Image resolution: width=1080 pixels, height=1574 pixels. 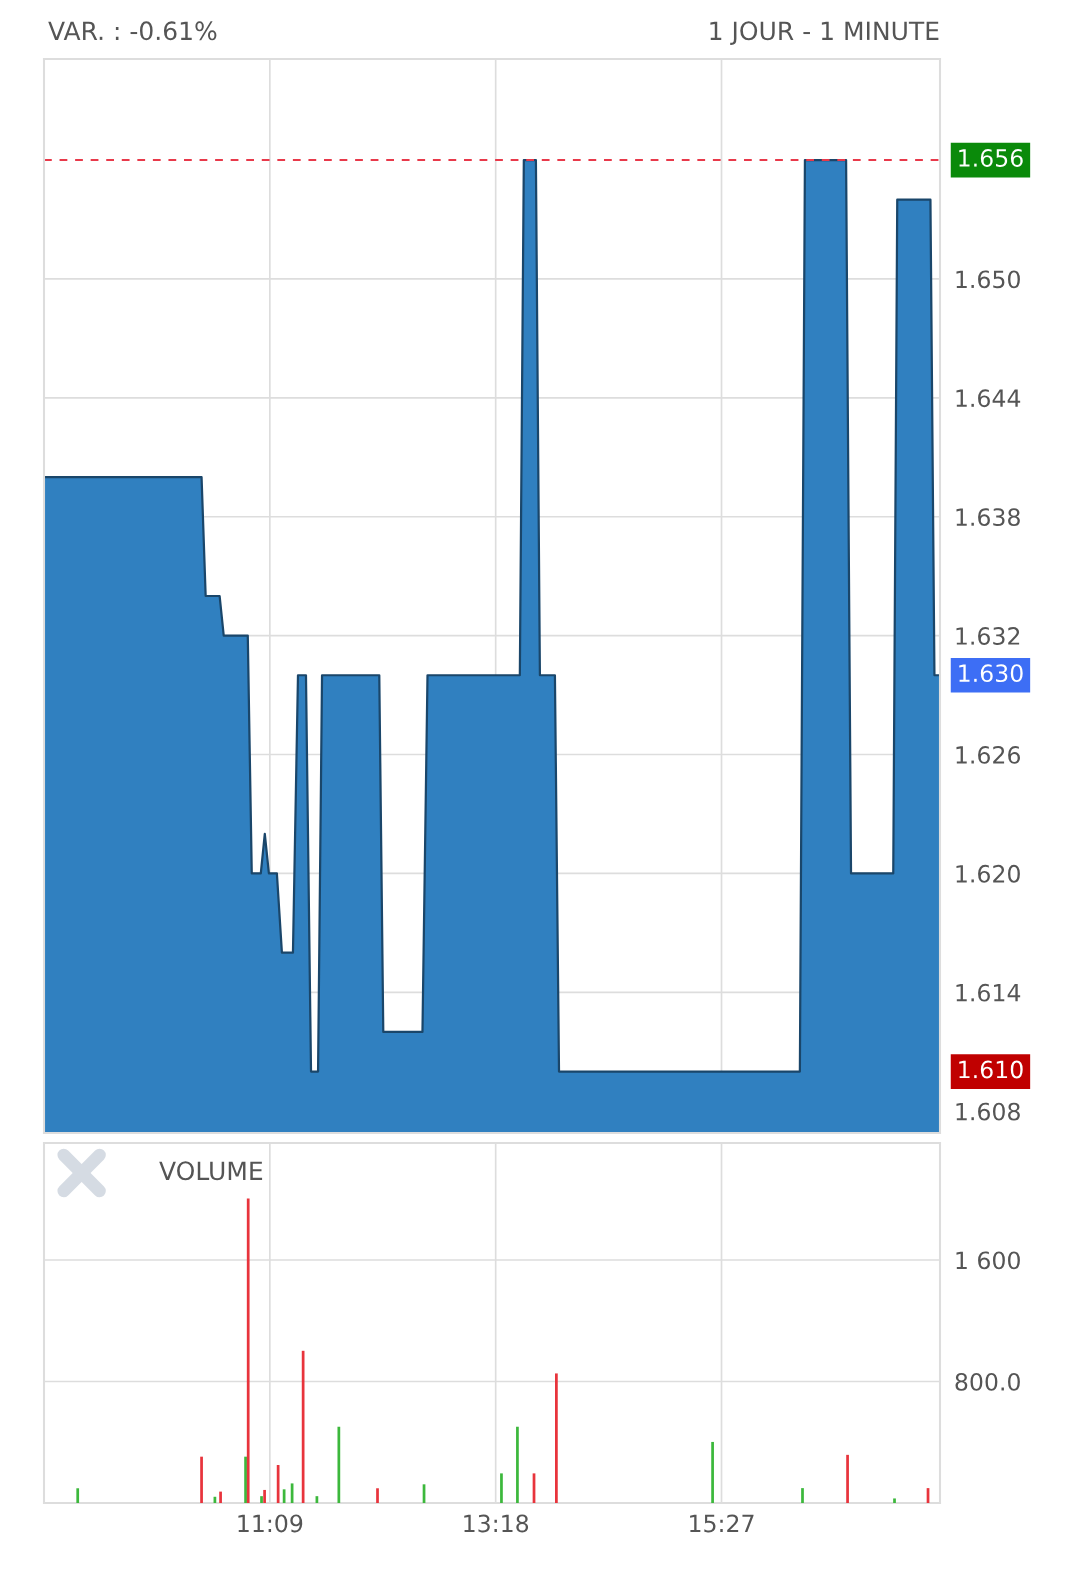 I want to click on y-tick-label: 800.0, so click(x=987, y=1381).